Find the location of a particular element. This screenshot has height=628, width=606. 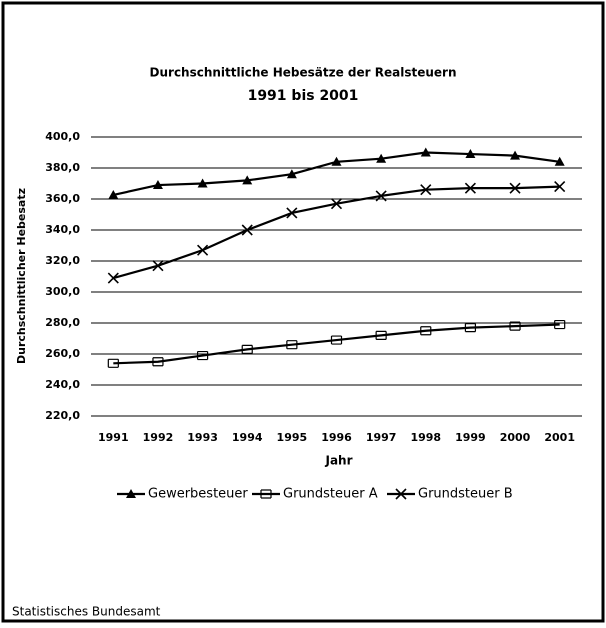

chart-subtitle: 1991 bis 2001 is located at coordinates (303, 96).